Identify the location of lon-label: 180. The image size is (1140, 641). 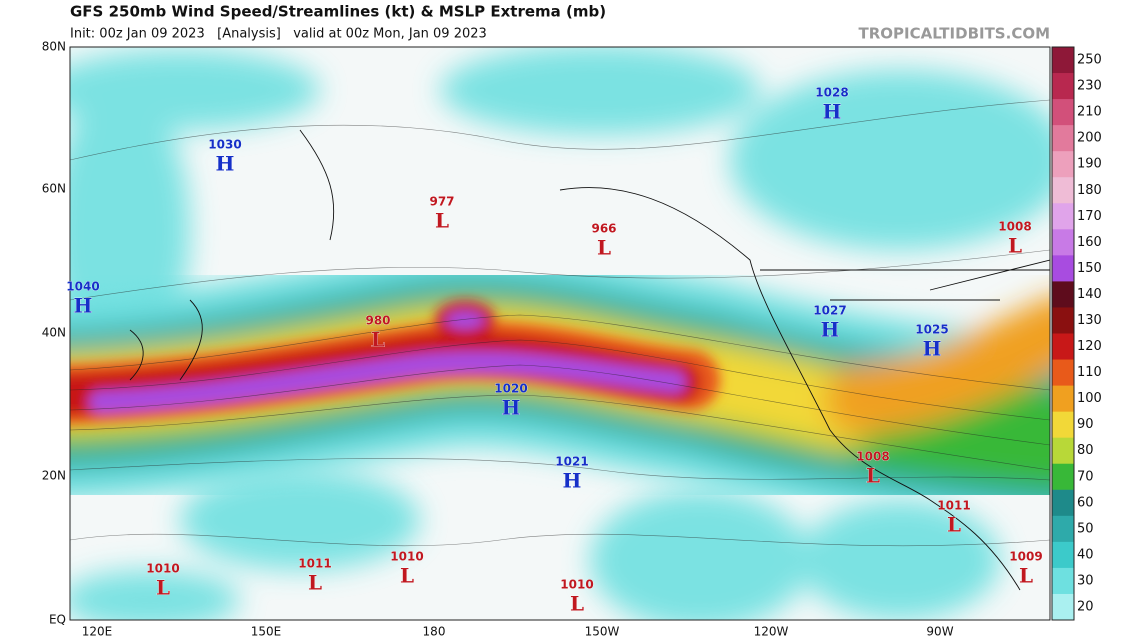
(434, 632).